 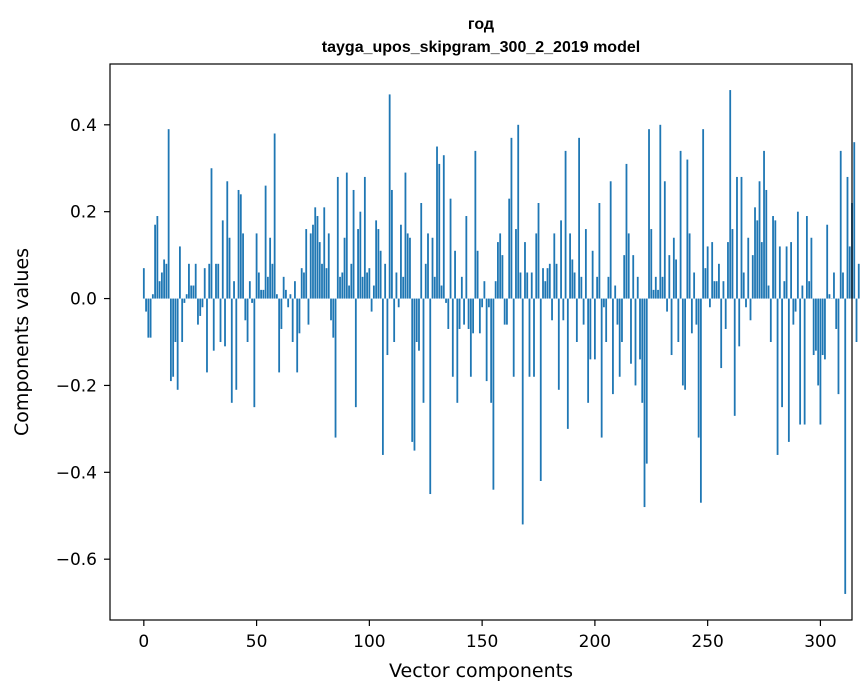 What do you see at coordinates (481, 24) in the screenshot?
I see `chart-title: год` at bounding box center [481, 24].